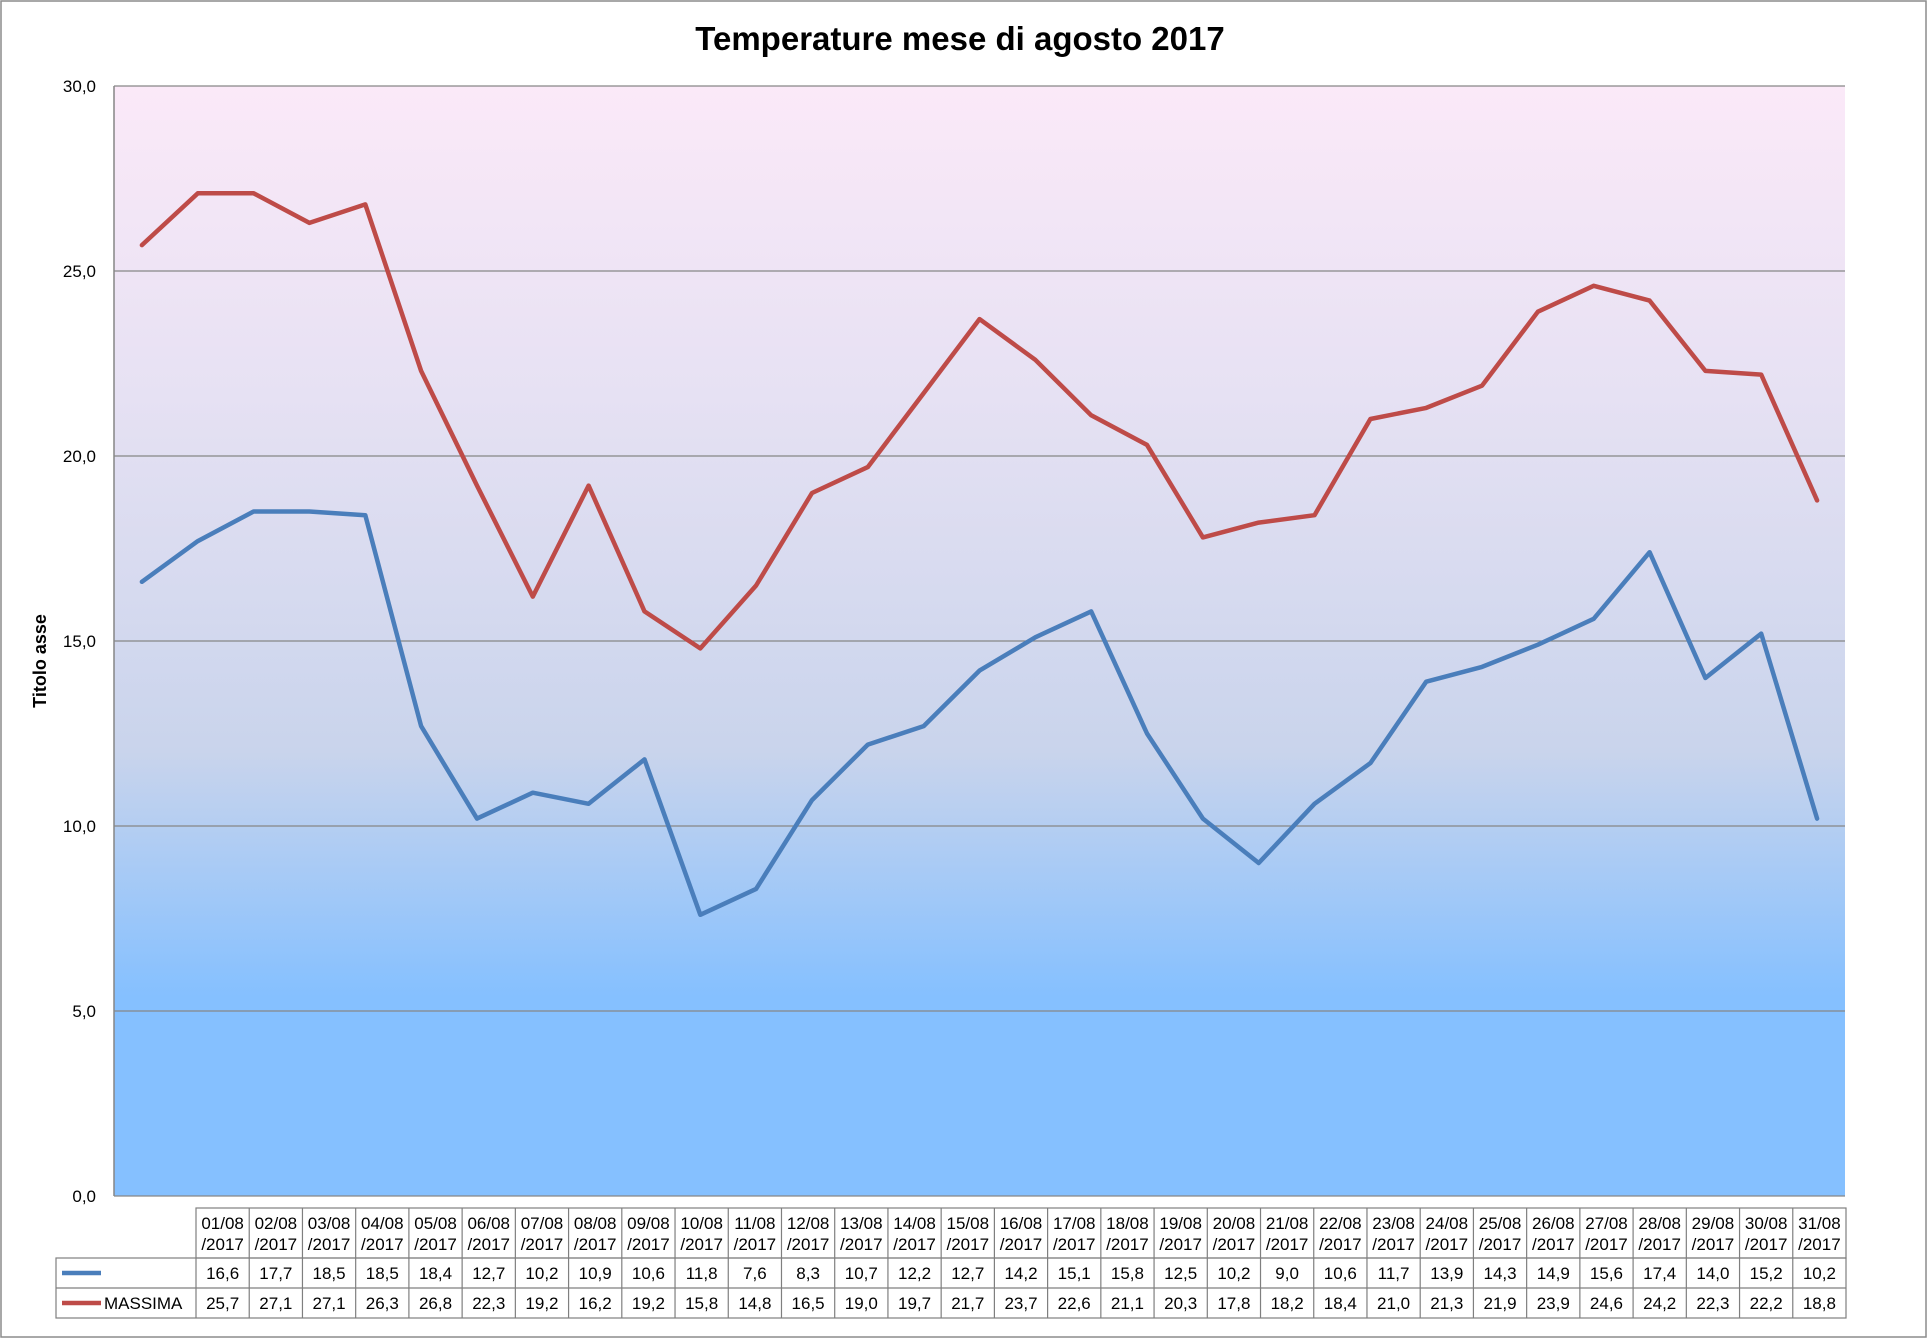 The width and height of the screenshot is (1927, 1343). What do you see at coordinates (329, 1234) in the screenshot?
I see `x-tick-label: 03/08/2017` at bounding box center [329, 1234].